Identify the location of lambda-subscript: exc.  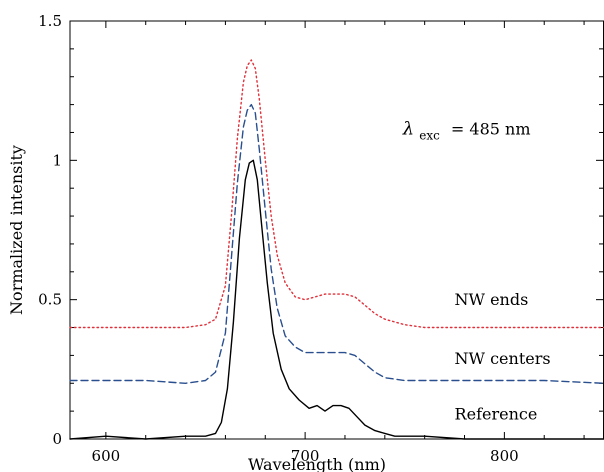
(429, 135).